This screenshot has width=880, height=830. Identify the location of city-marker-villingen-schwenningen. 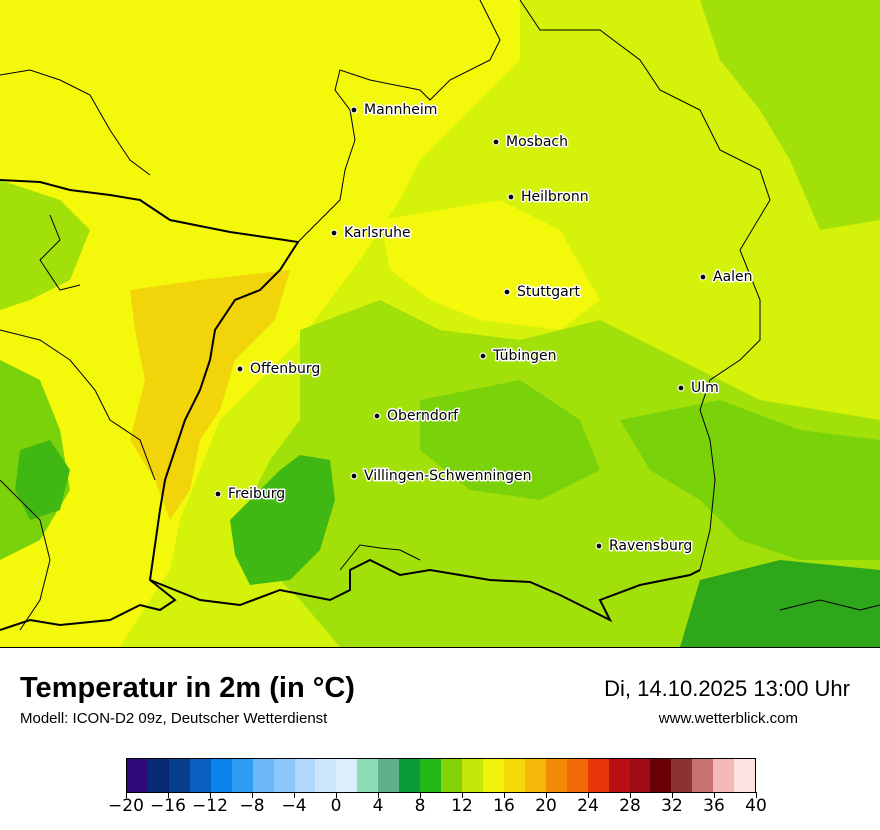
(354, 476).